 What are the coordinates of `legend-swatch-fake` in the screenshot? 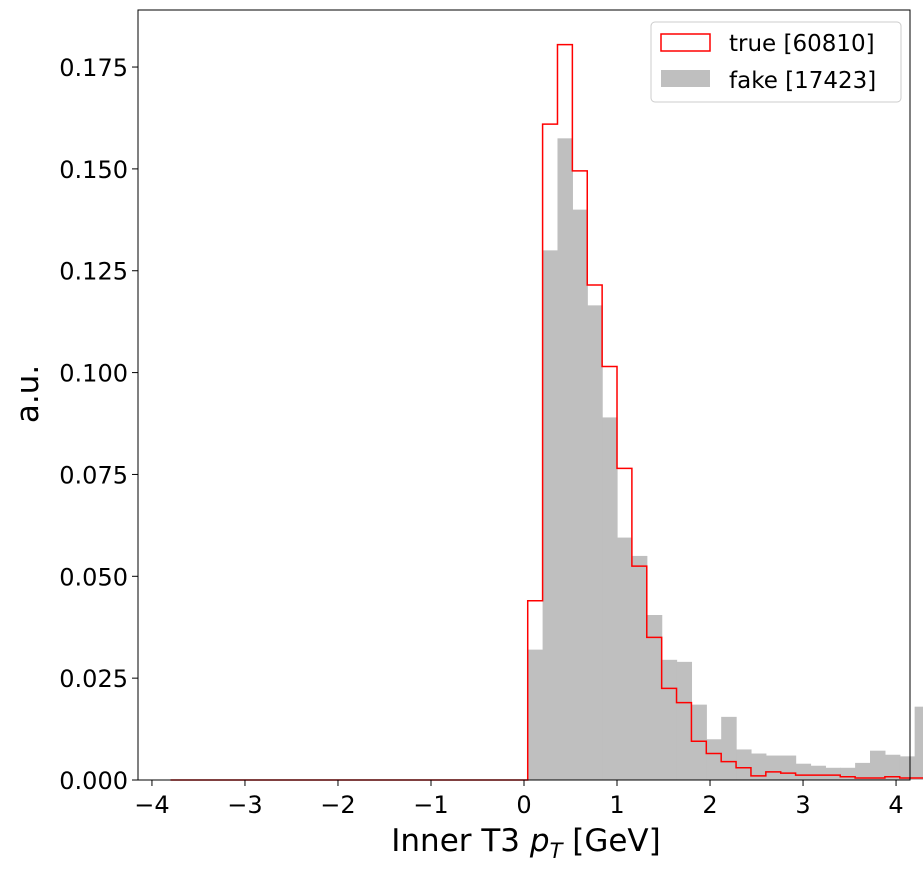 It's located at (685, 78).